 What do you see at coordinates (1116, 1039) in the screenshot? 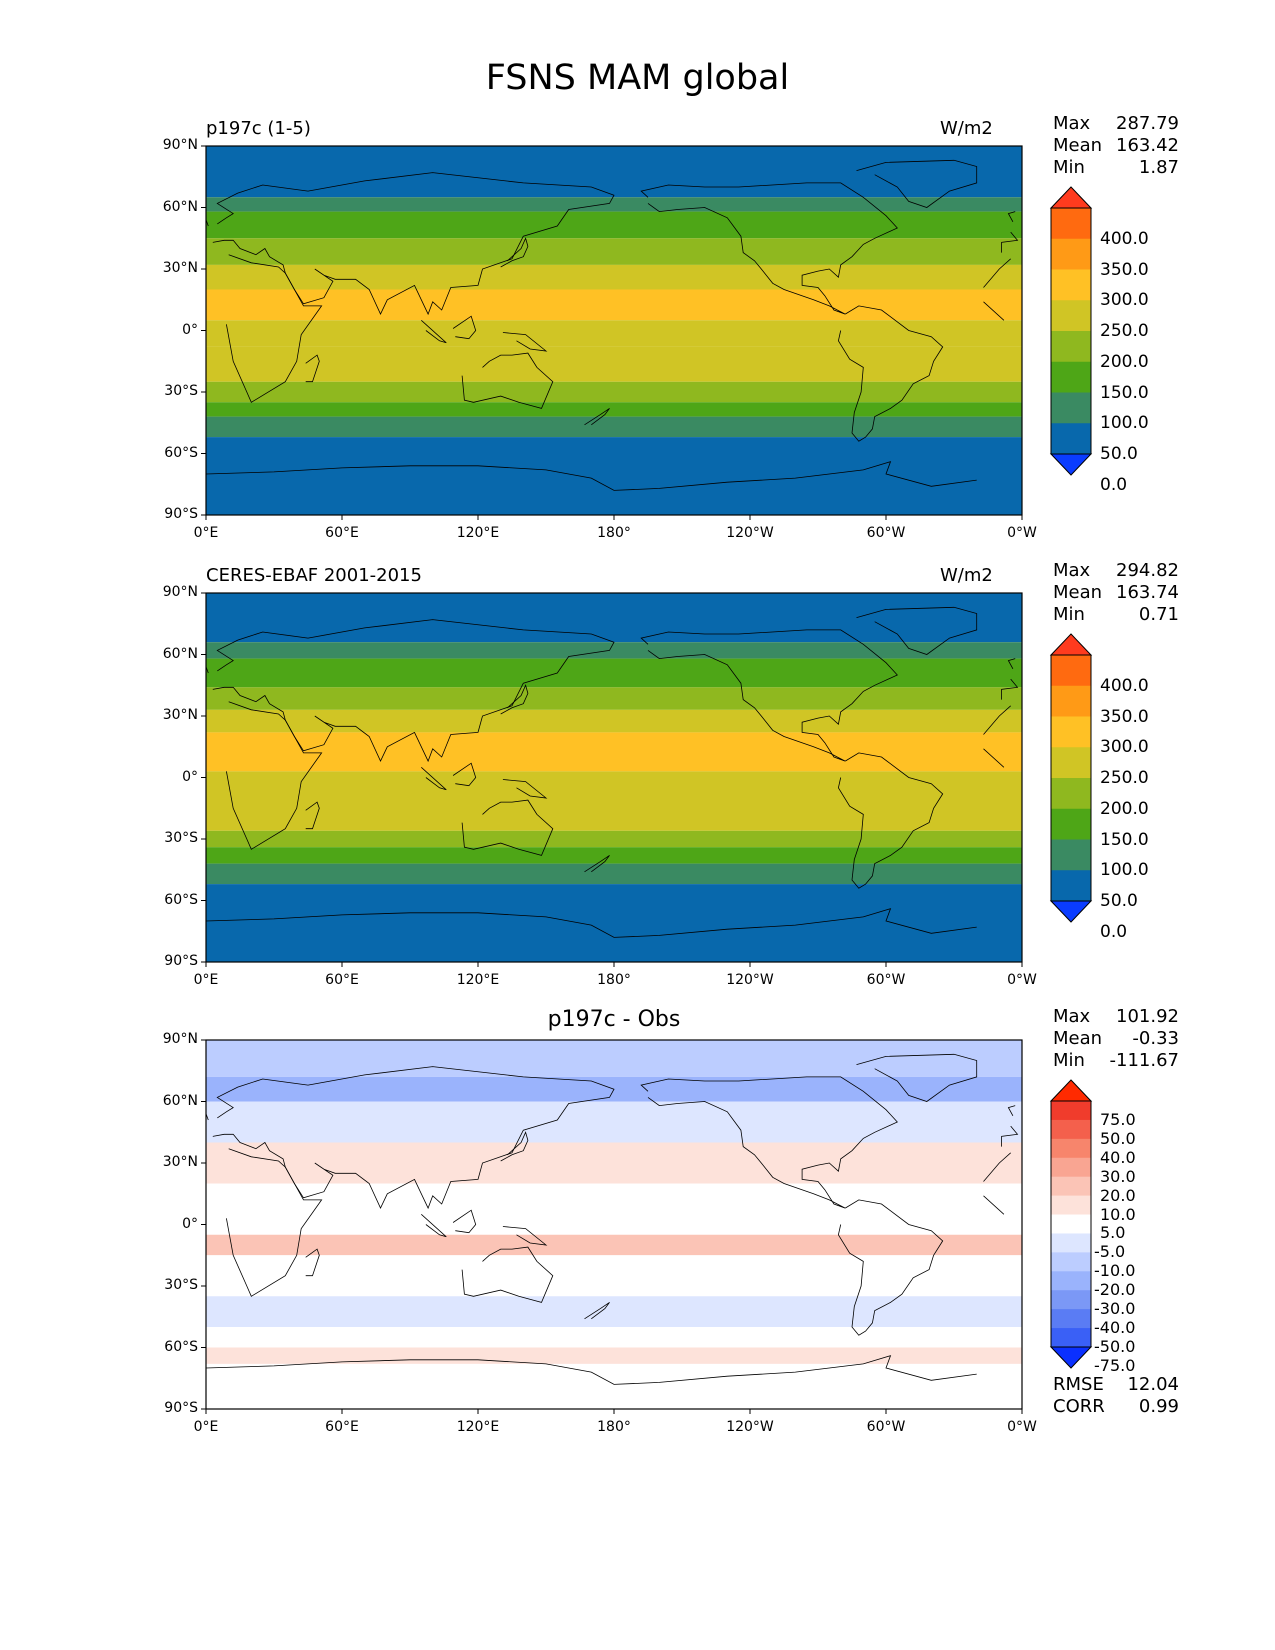
I see `stats-block: Max 101.92 Mean -0.33 Min -111.67` at bounding box center [1116, 1039].